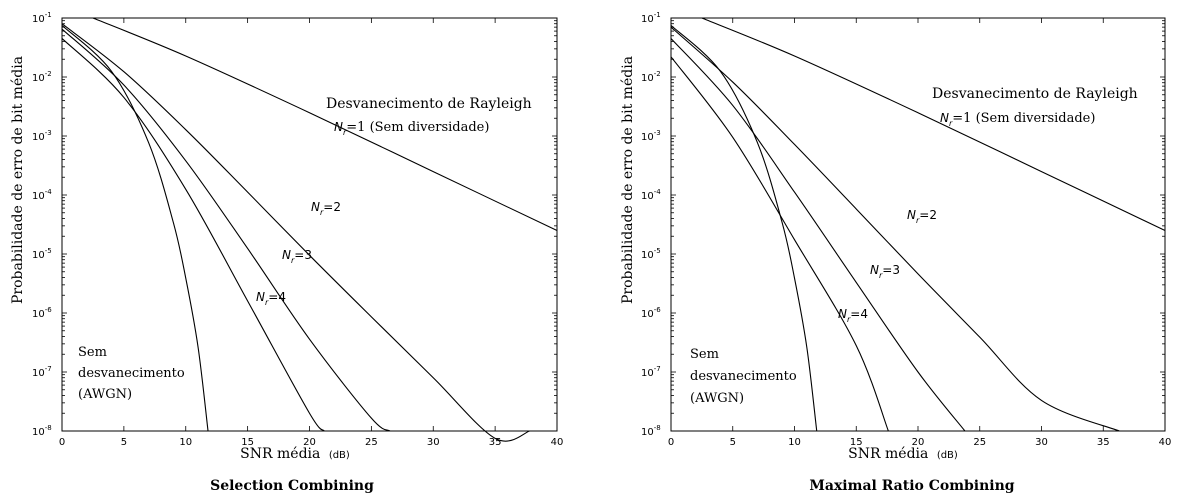 This screenshot has width=1177, height=499. What do you see at coordinates (911, 486) in the screenshot?
I see `chart-title: Maximal Ratio Combining` at bounding box center [911, 486].